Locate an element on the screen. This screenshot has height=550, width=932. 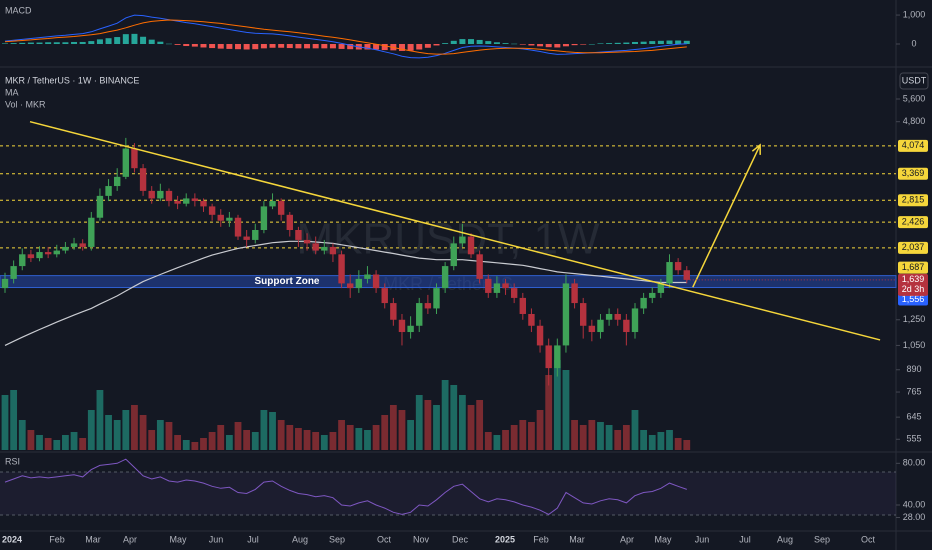
level-label: 2,426 is located at coordinates (913, 222).